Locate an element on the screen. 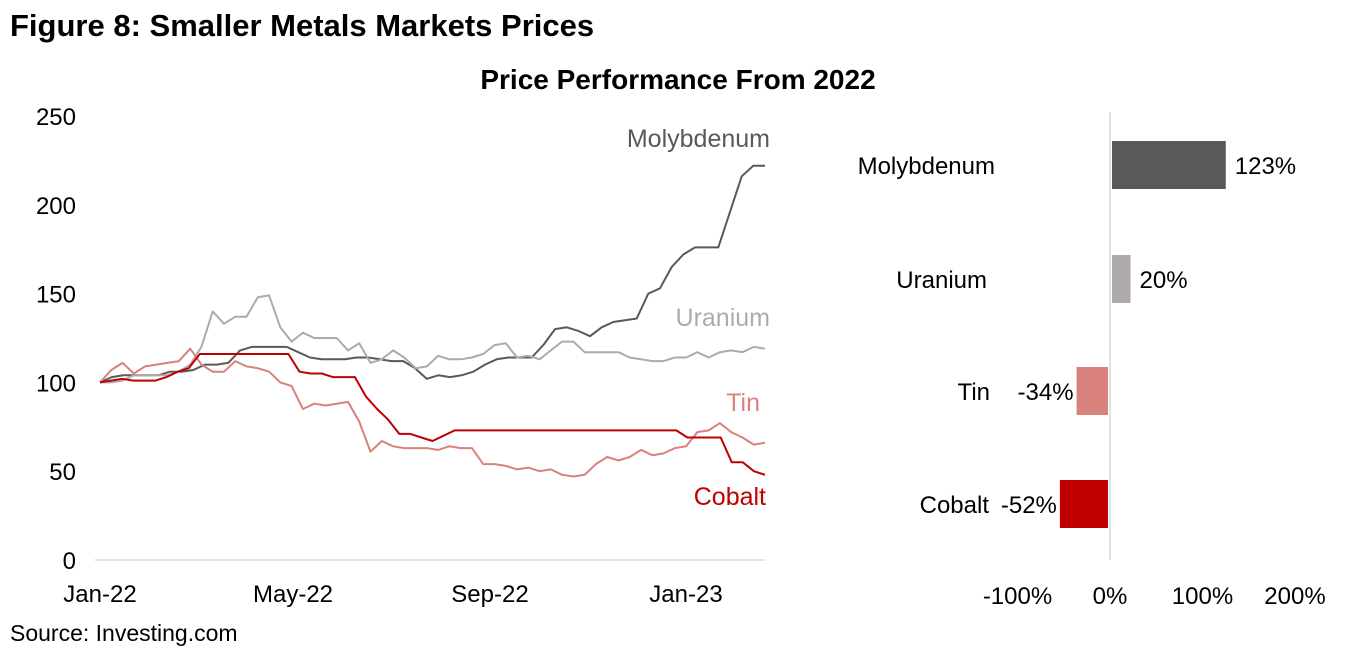 Image resolution: width=1356 pixels, height=658 pixels. bar-molybdenum is located at coordinates (1169, 165).